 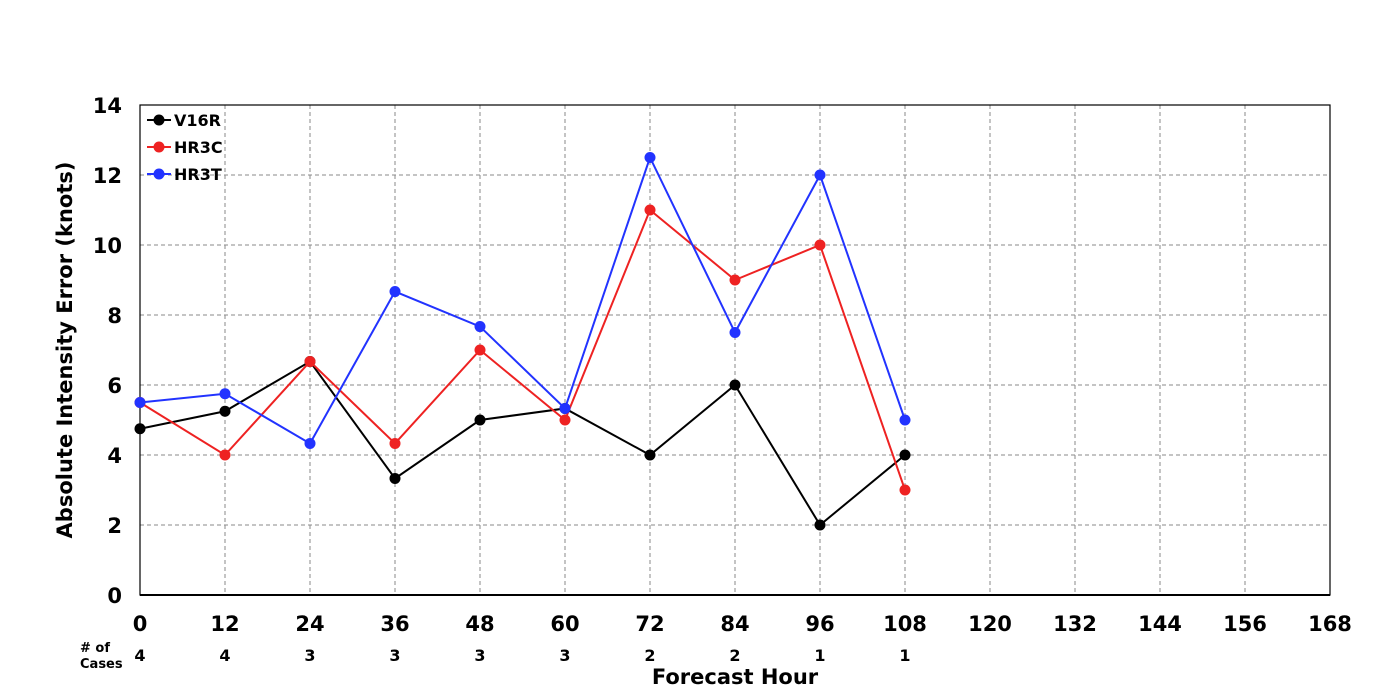 What do you see at coordinates (649, 624) in the screenshot?
I see `x-tick-label: 72` at bounding box center [649, 624].